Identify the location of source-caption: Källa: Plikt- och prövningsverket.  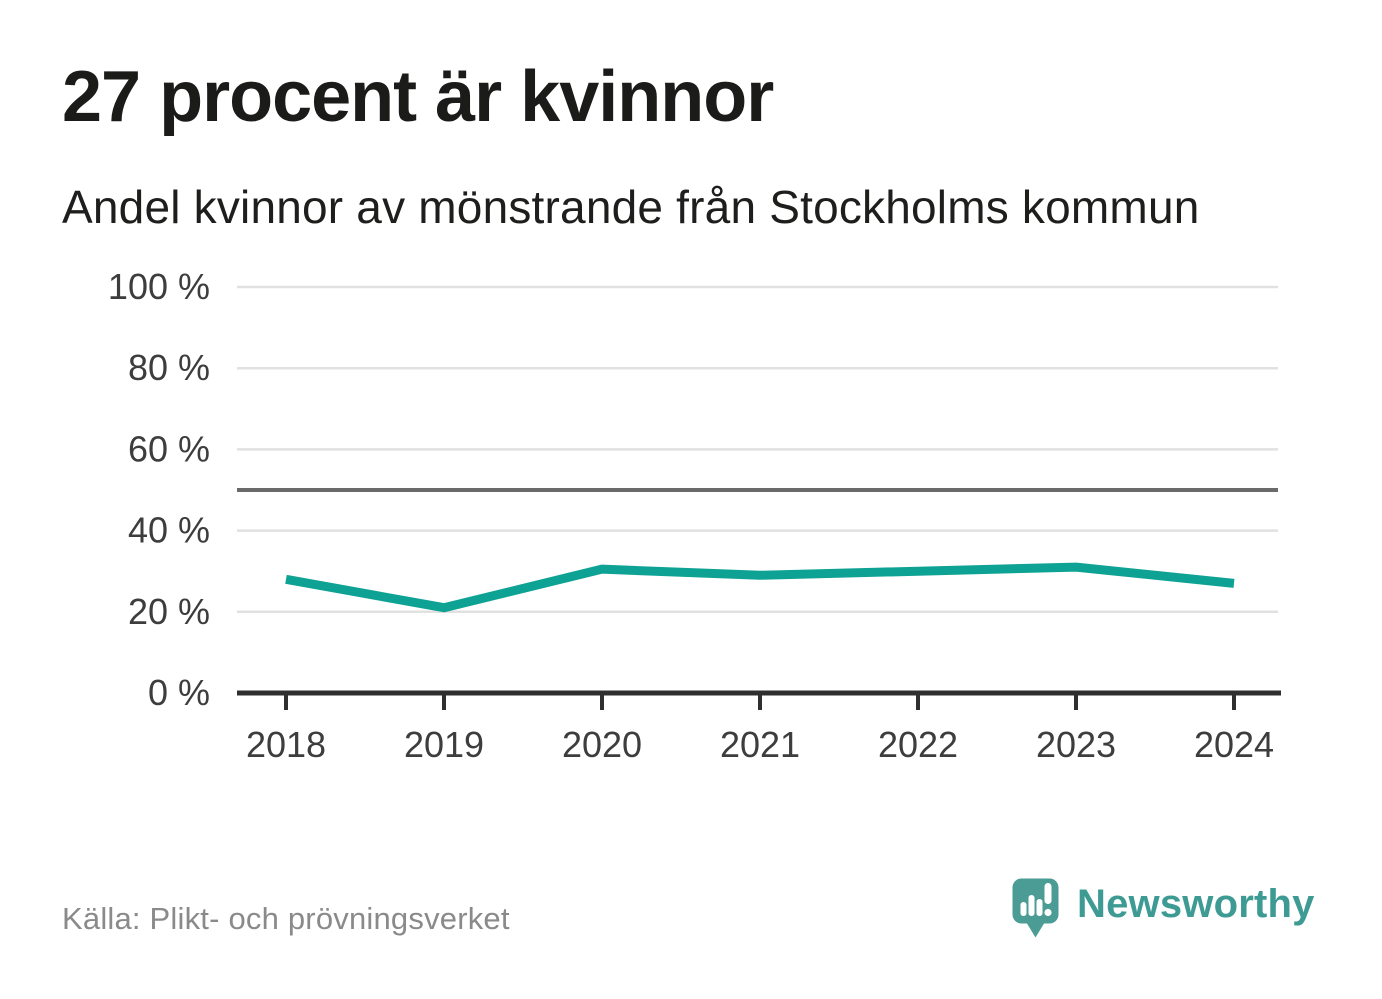
(286, 918).